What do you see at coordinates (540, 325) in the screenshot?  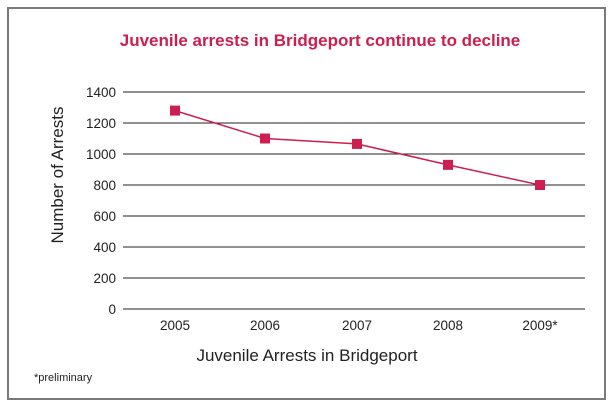 I see `x-tick-label: 2009*` at bounding box center [540, 325].